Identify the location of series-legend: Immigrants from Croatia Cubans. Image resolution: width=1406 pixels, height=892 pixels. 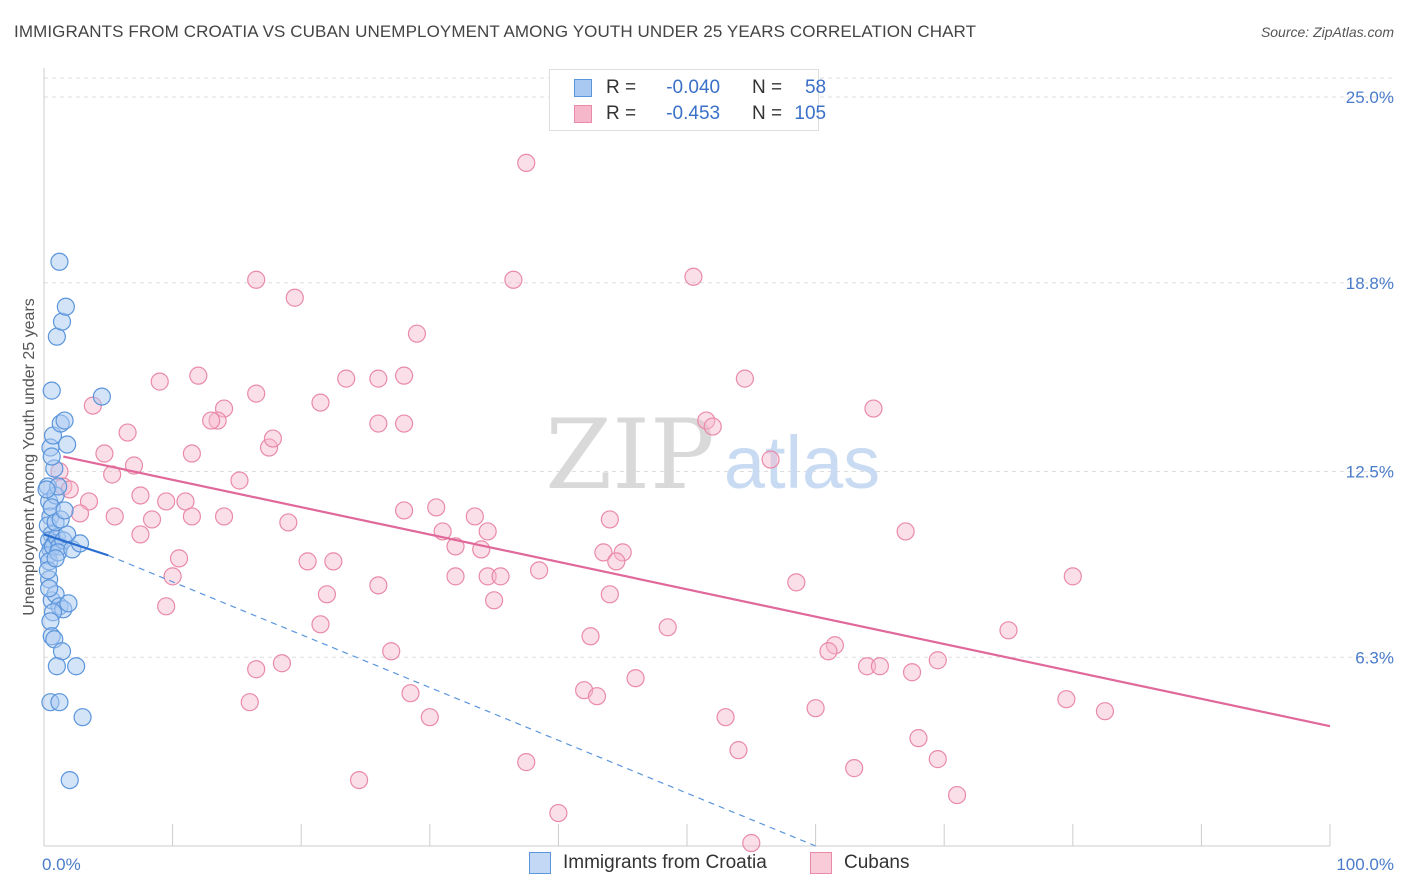
(703, 865).